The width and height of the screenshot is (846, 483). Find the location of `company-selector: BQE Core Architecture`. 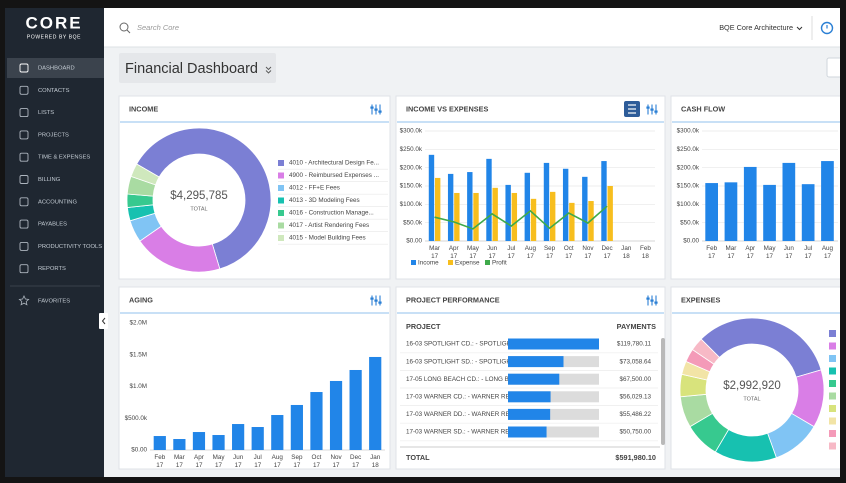

company-selector: BQE Core Architecture is located at coordinates (756, 27).